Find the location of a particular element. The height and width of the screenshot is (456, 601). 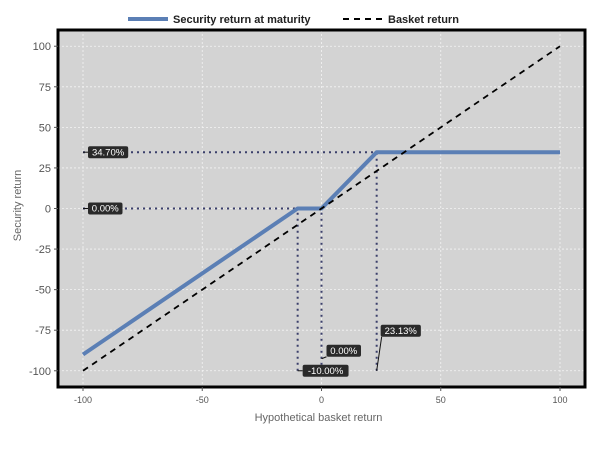

annotation-label: 34.70% is located at coordinates (108, 152).